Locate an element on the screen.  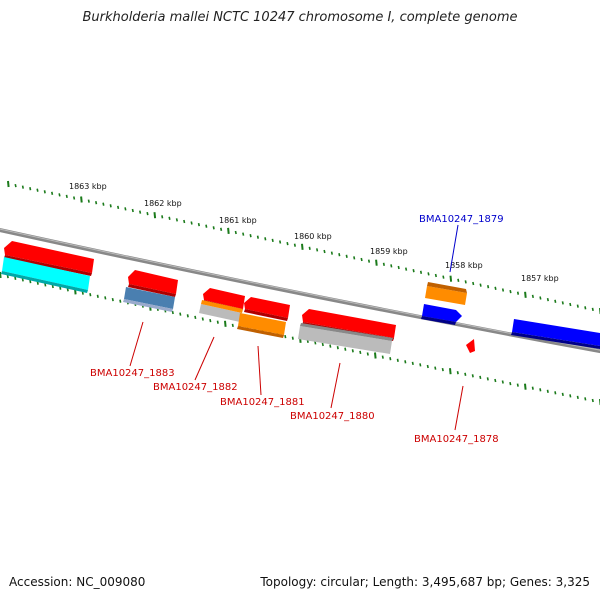
gene-label-bma10247-1879: BMA10247_1879 is located at coordinates (461, 219).